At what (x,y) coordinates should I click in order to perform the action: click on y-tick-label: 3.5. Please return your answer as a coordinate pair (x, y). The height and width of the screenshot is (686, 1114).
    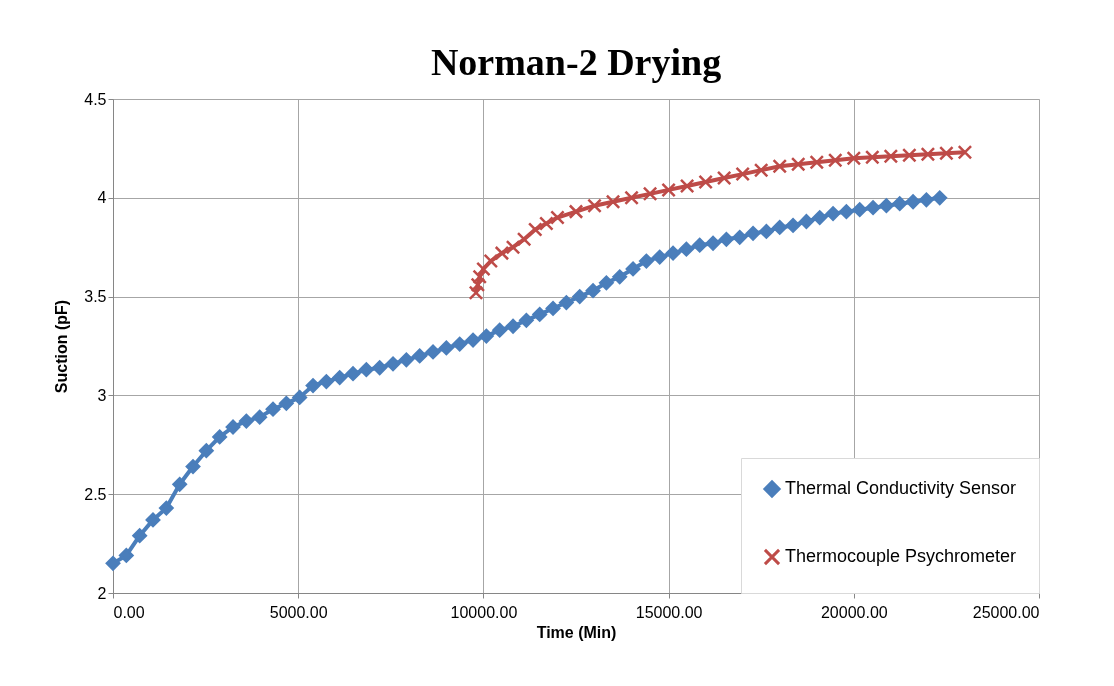
    Looking at the image, I should click on (95, 297).